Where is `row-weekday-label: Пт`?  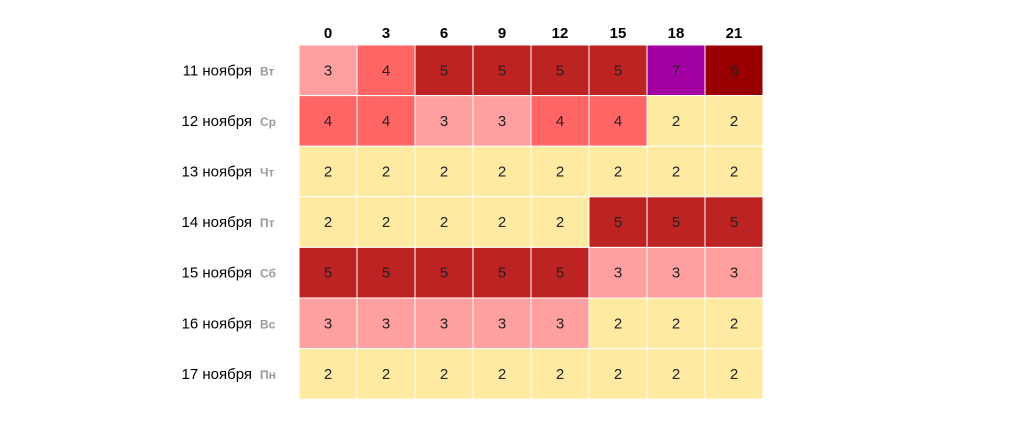
row-weekday-label: Пт is located at coordinates (267, 223).